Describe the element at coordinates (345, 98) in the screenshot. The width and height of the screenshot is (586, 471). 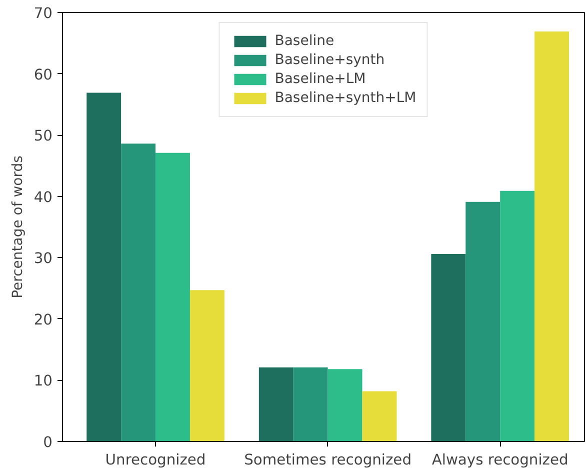
I see `legend-label: Baseline+synth+LM` at that location.